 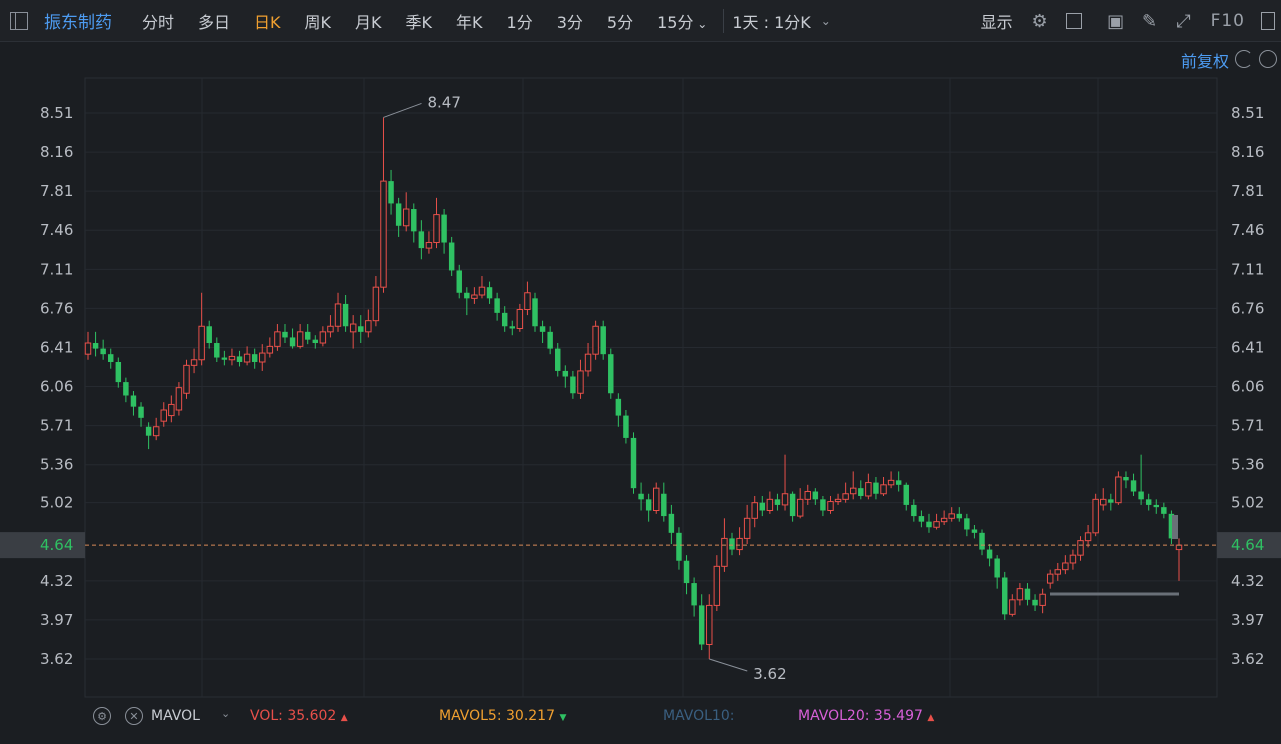 What do you see at coordinates (825, 20) in the screenshot?
I see `chevron-down-icon: ⌄` at bounding box center [825, 20].